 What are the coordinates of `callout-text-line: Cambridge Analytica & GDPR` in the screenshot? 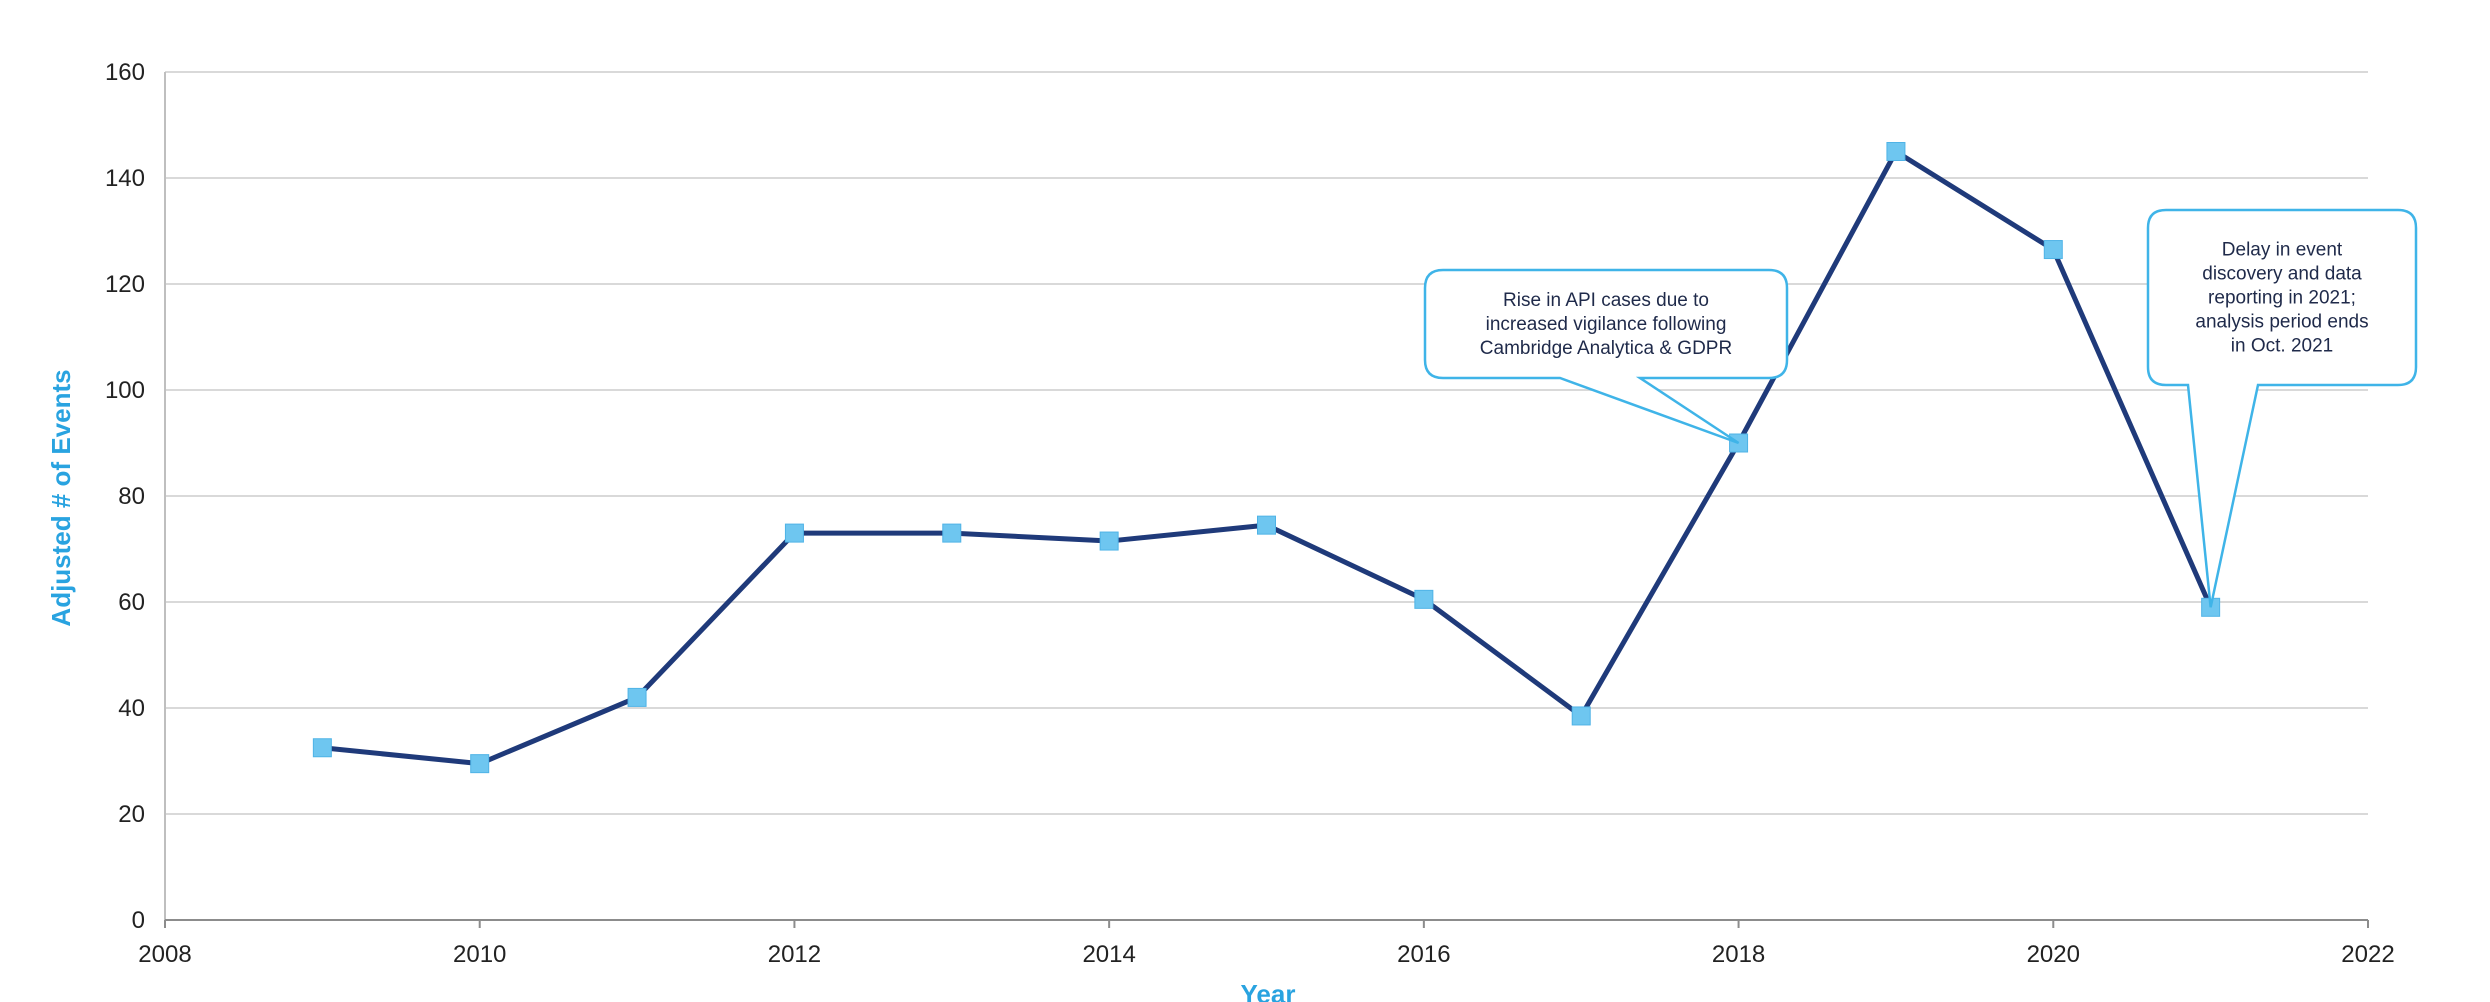 It's located at (1606, 348).